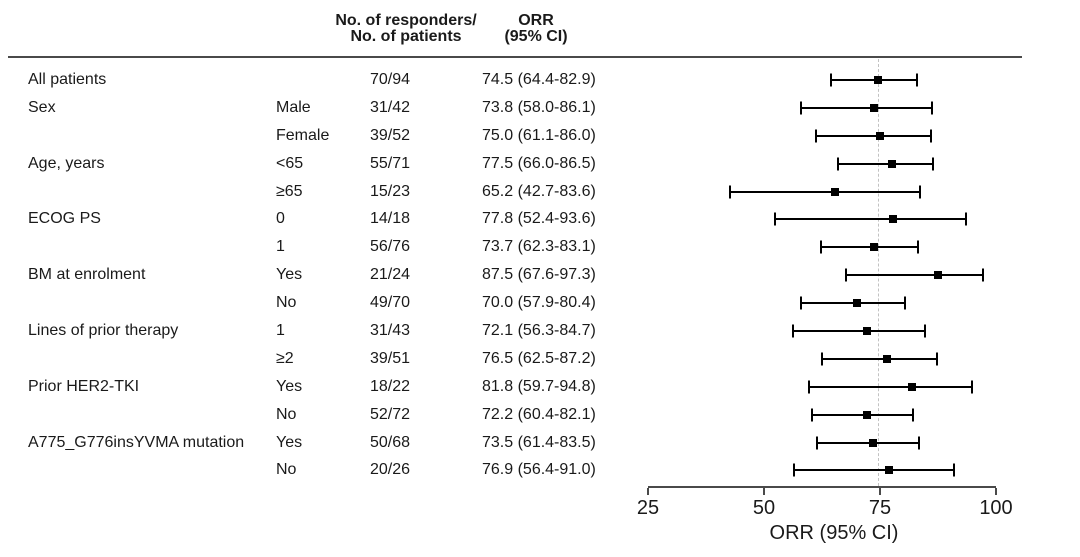 Image resolution: width=1080 pixels, height=557 pixels. Describe the element at coordinates (64, 219) in the screenshot. I see `subgroup-label: ECOG PS` at that location.